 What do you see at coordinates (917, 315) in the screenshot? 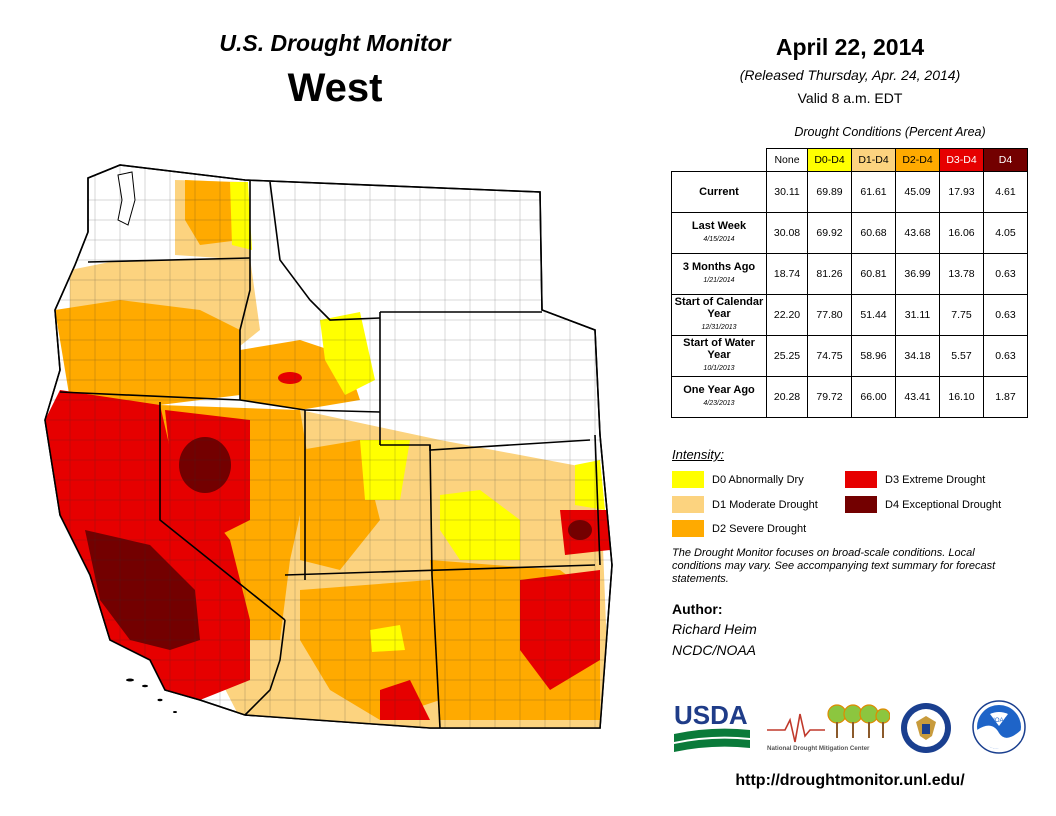
I see `table-cell: 31.11` at bounding box center [917, 315].